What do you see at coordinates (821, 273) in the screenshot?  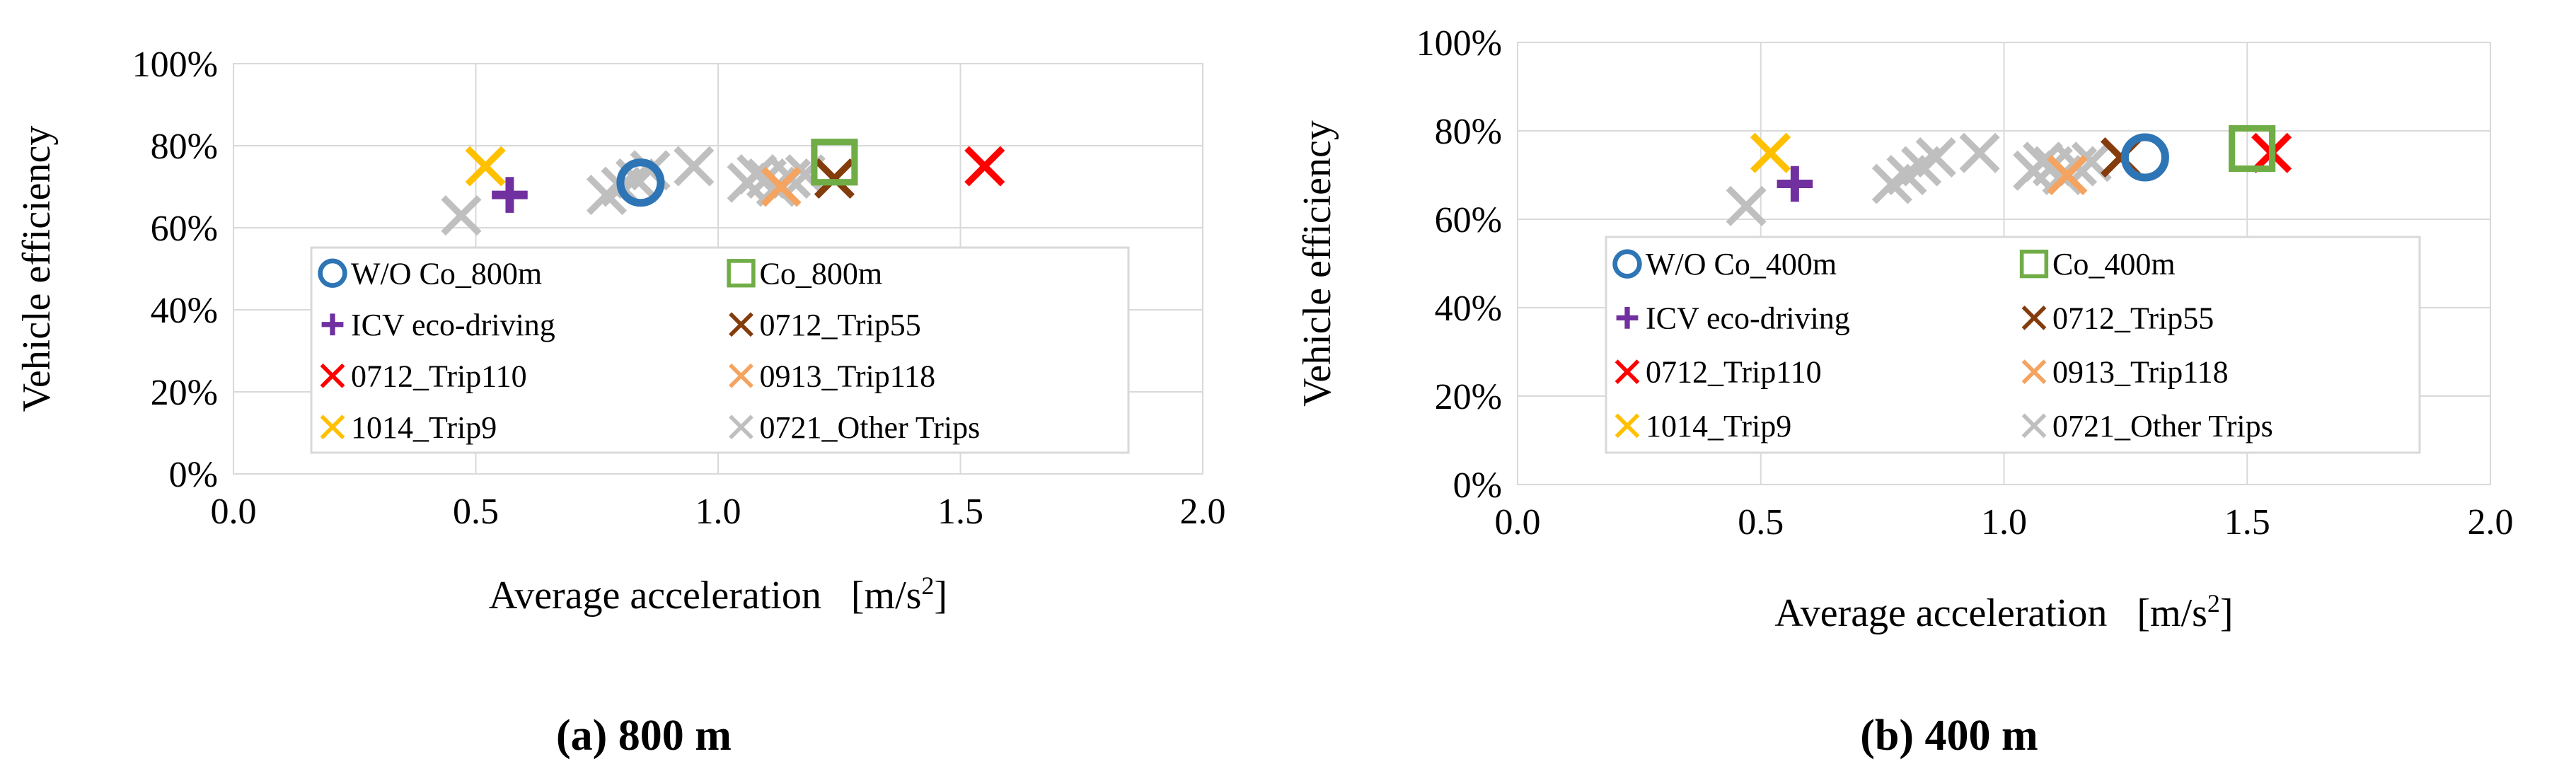 I see `legend-entry-label: Co_800m` at bounding box center [821, 273].